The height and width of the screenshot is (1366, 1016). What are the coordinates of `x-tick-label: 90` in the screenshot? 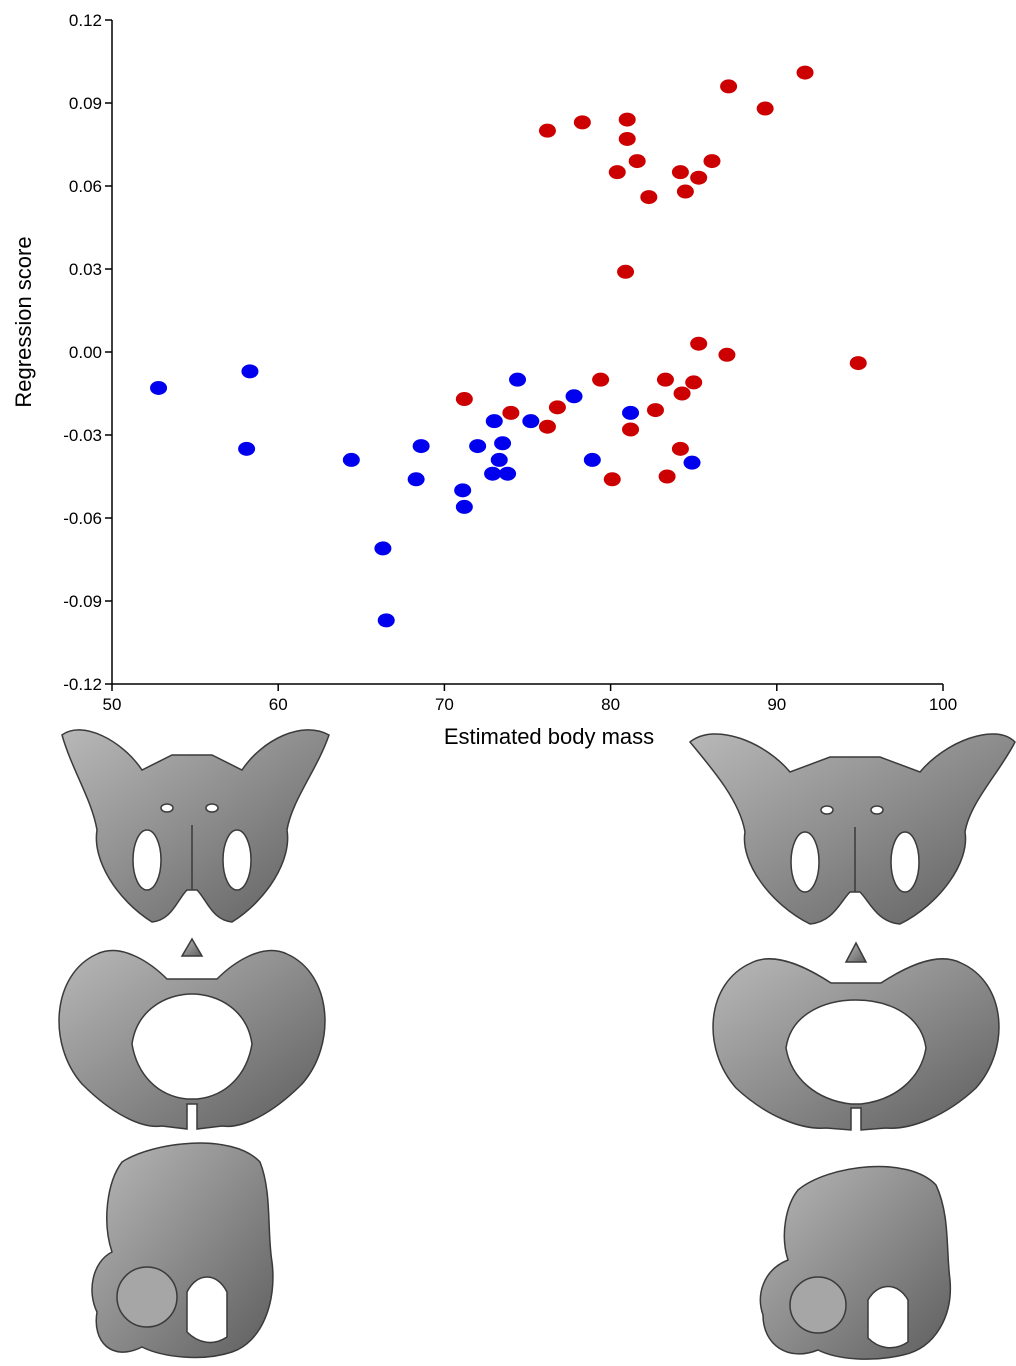 It's located at (776, 704).